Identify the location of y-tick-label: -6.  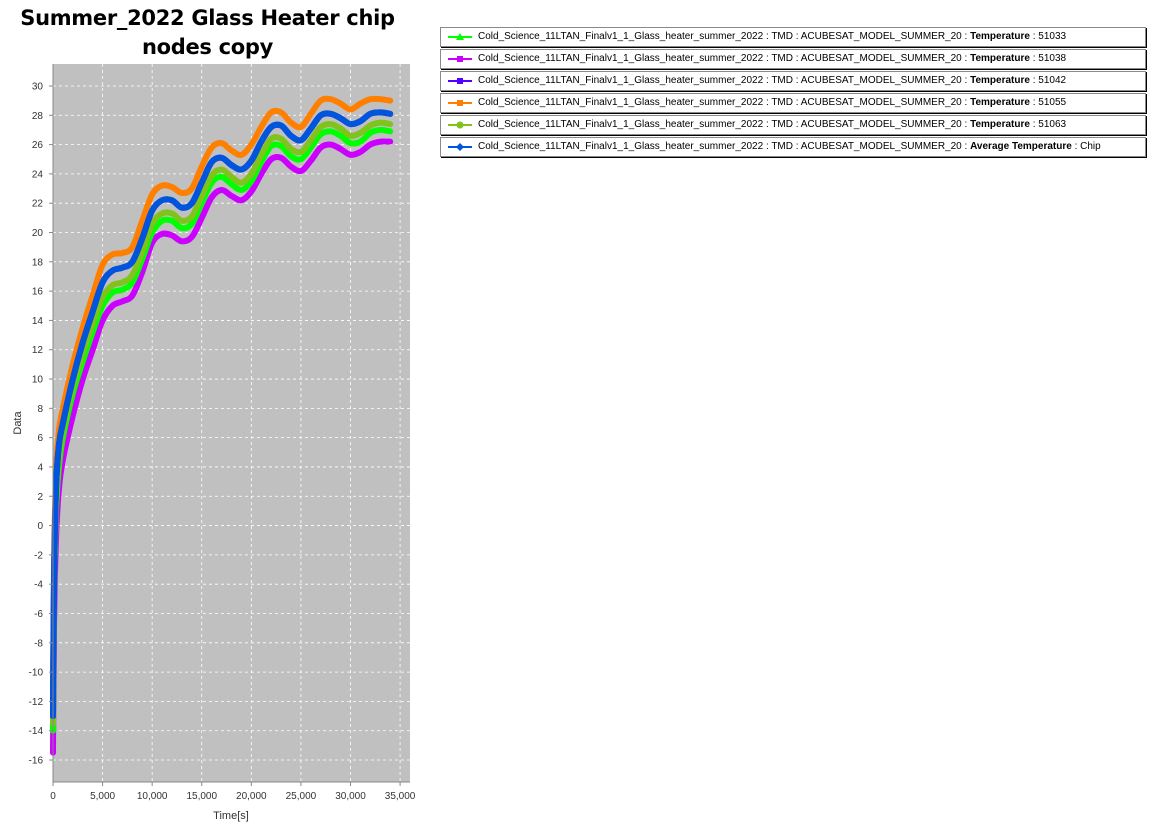
(38, 614).